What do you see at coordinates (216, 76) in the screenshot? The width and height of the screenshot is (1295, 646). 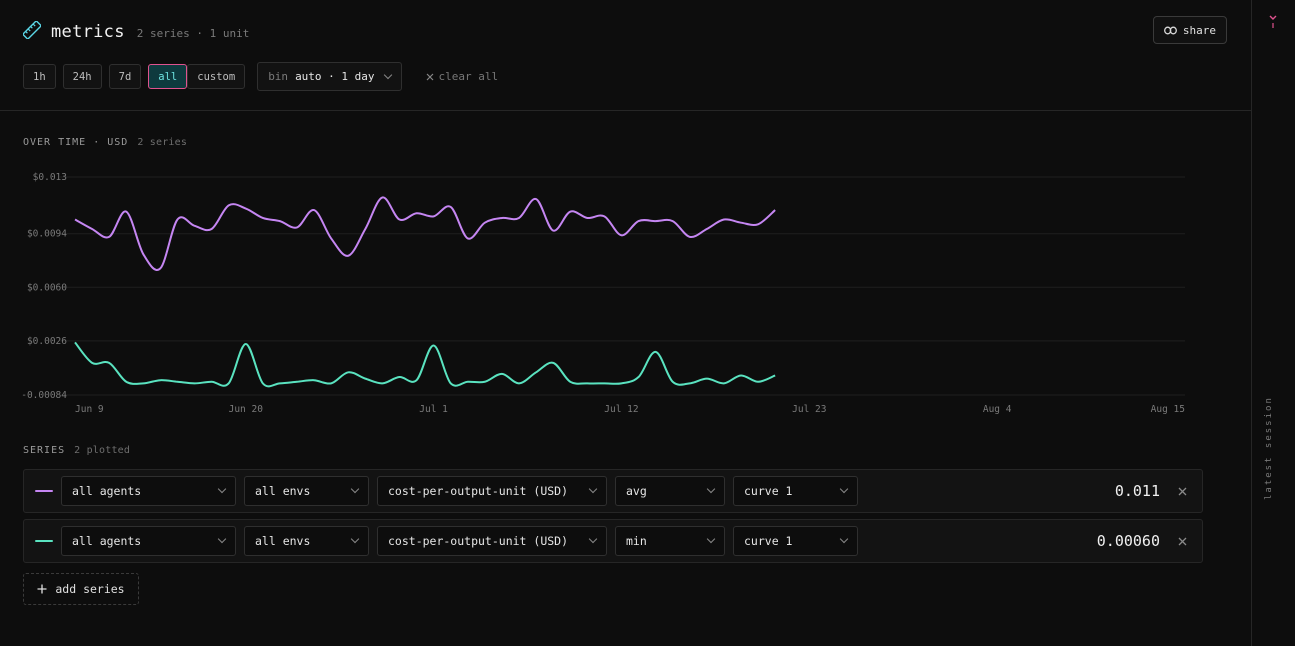 I see `range-custom-button: custom` at bounding box center [216, 76].